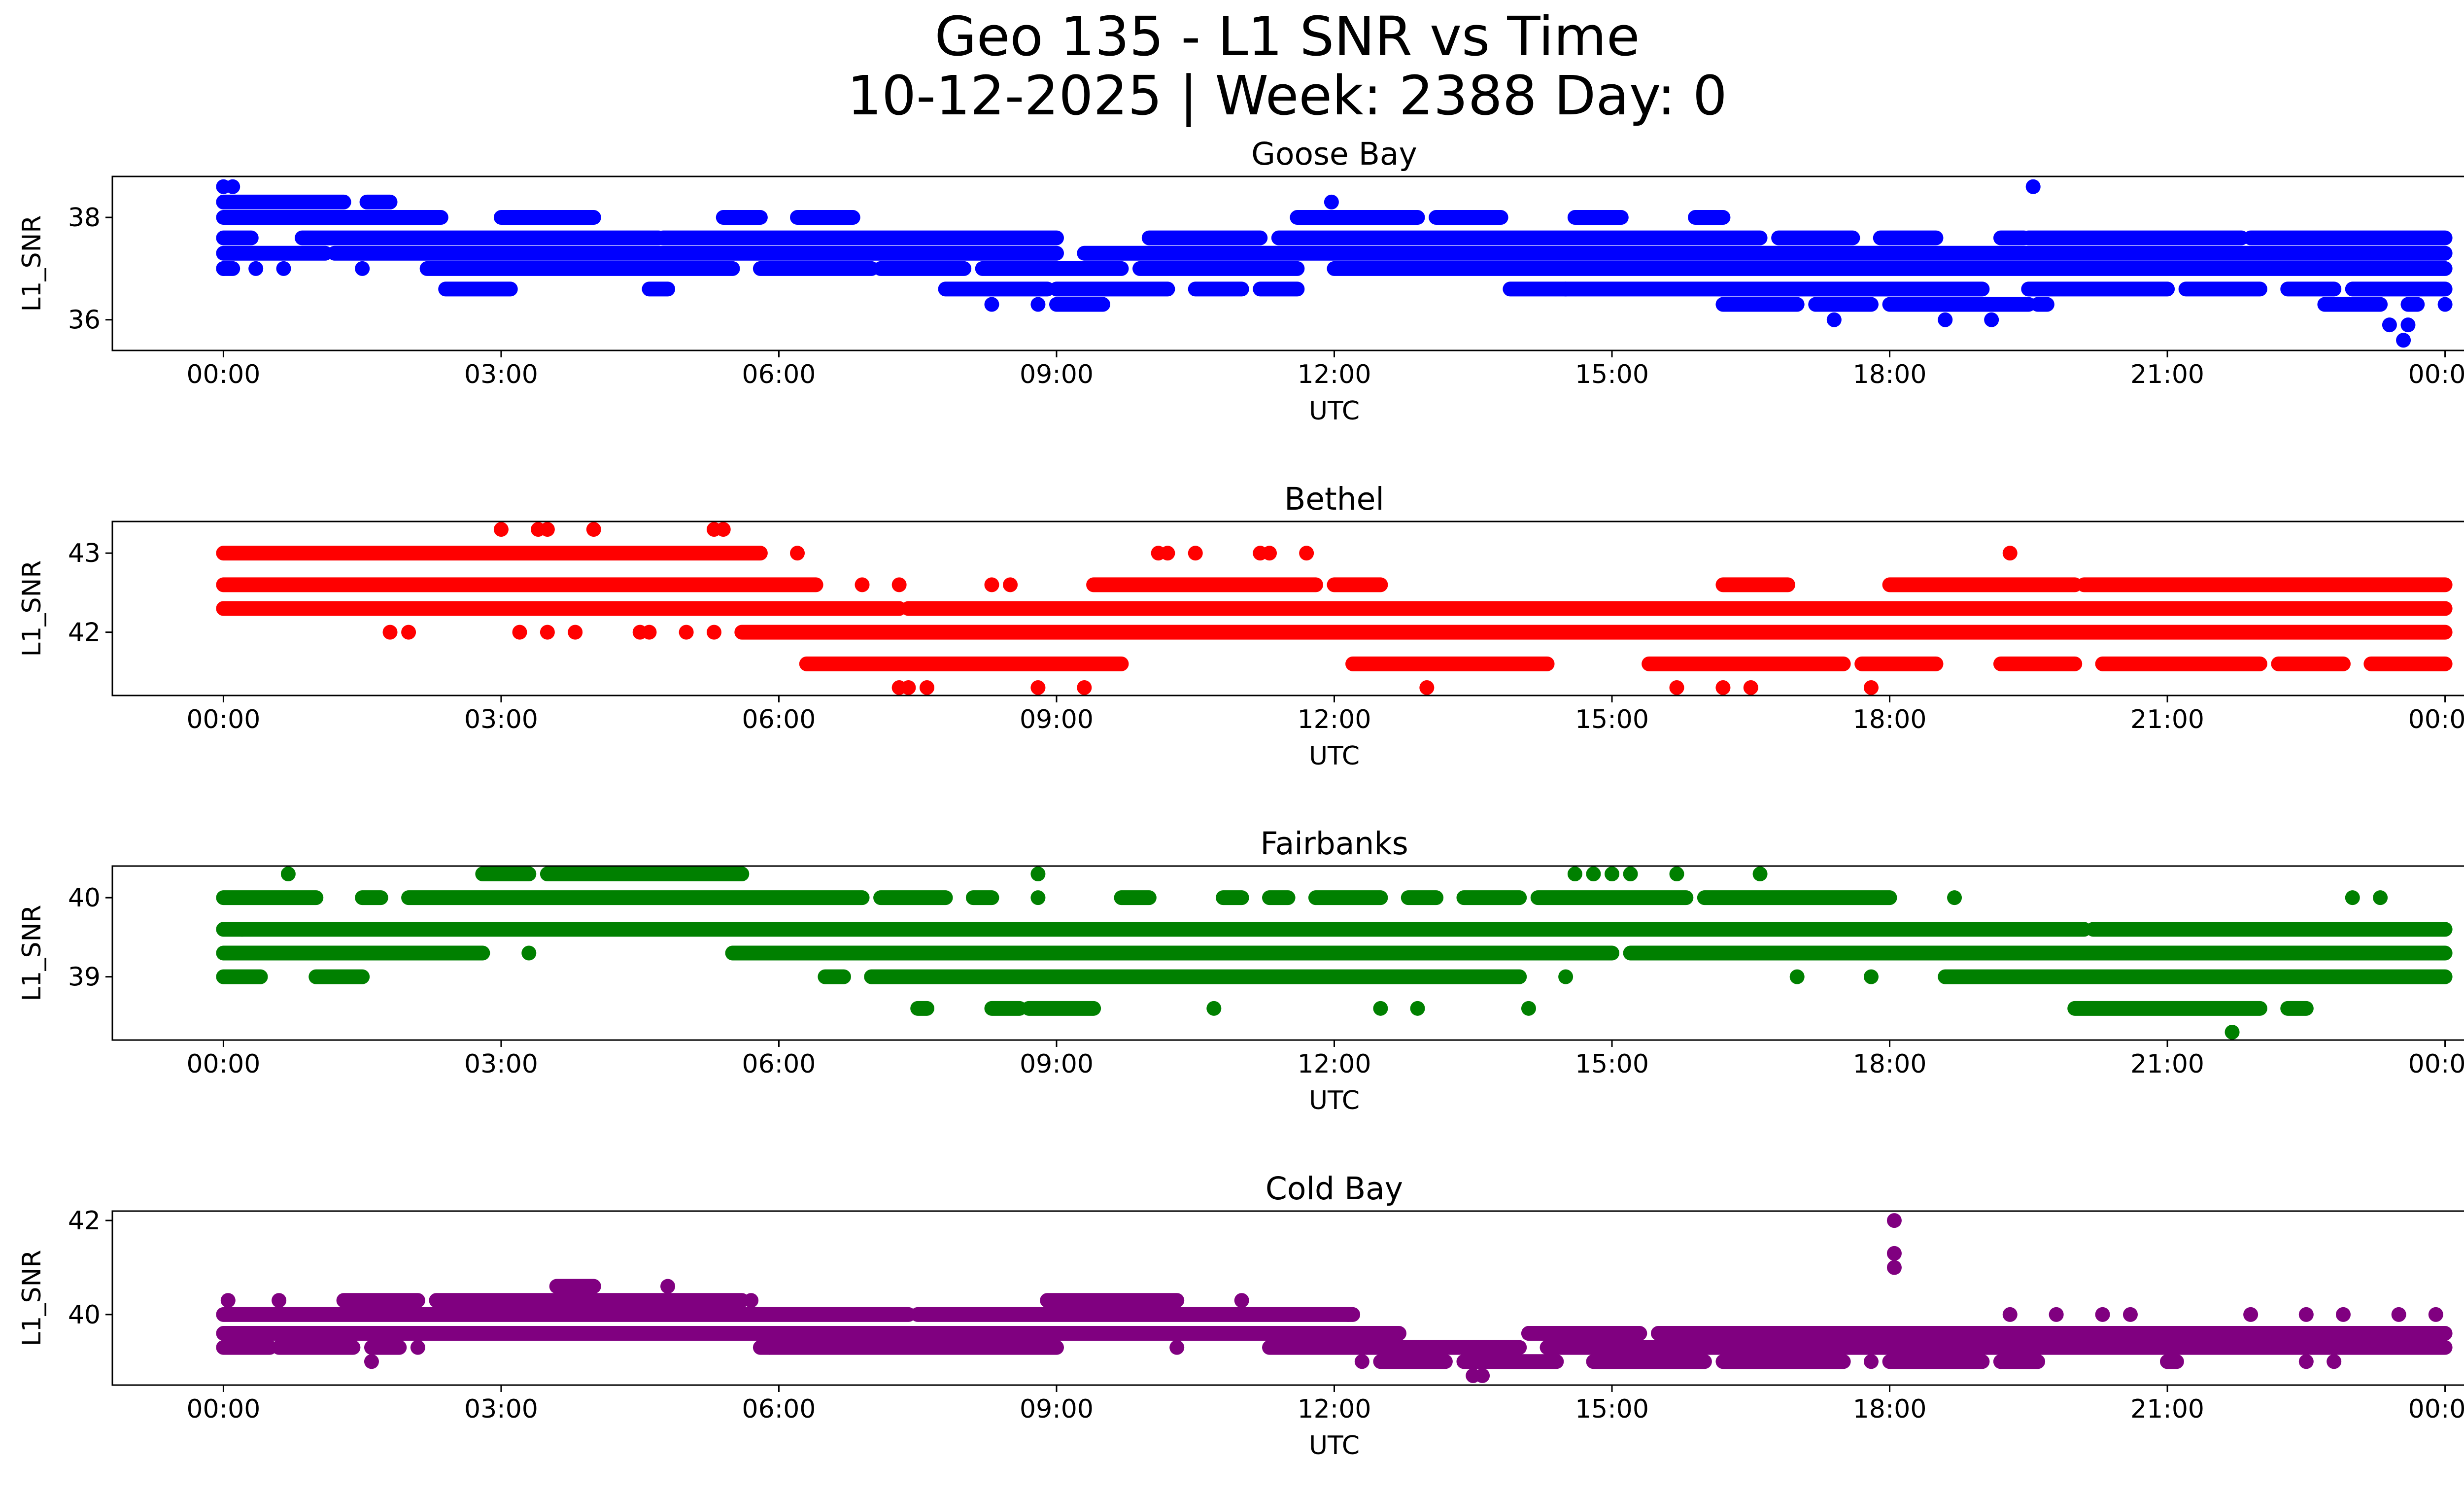  I want to click on y-tick-label: 40, so click(84, 1315).